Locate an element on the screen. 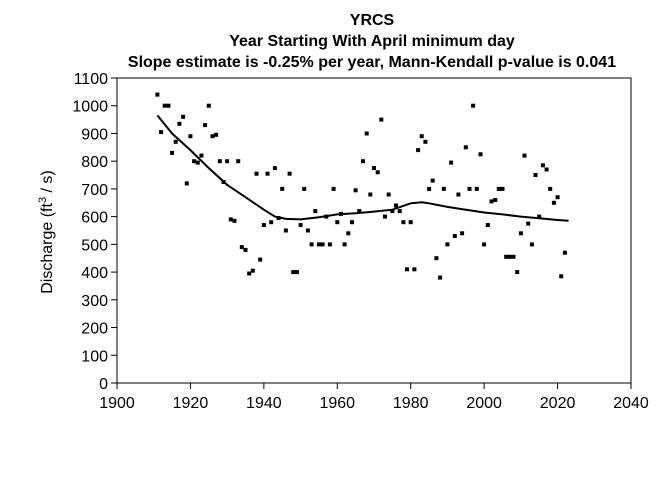 The width and height of the screenshot is (672, 480). chart-subtitle: Year Starting With April minimum day is located at coordinates (372, 41).